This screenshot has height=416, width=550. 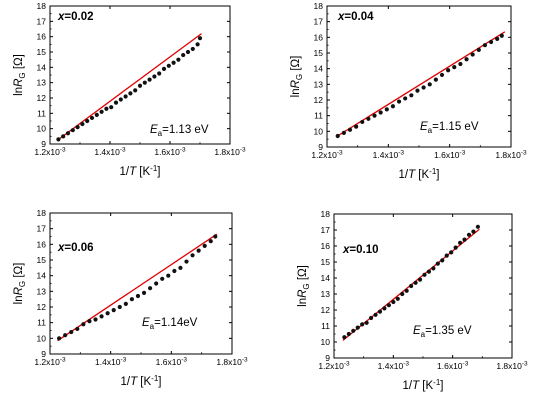 What do you see at coordinates (172, 362) in the screenshot?
I see `x-tick-label: 1.6x10⁻³` at bounding box center [172, 362].